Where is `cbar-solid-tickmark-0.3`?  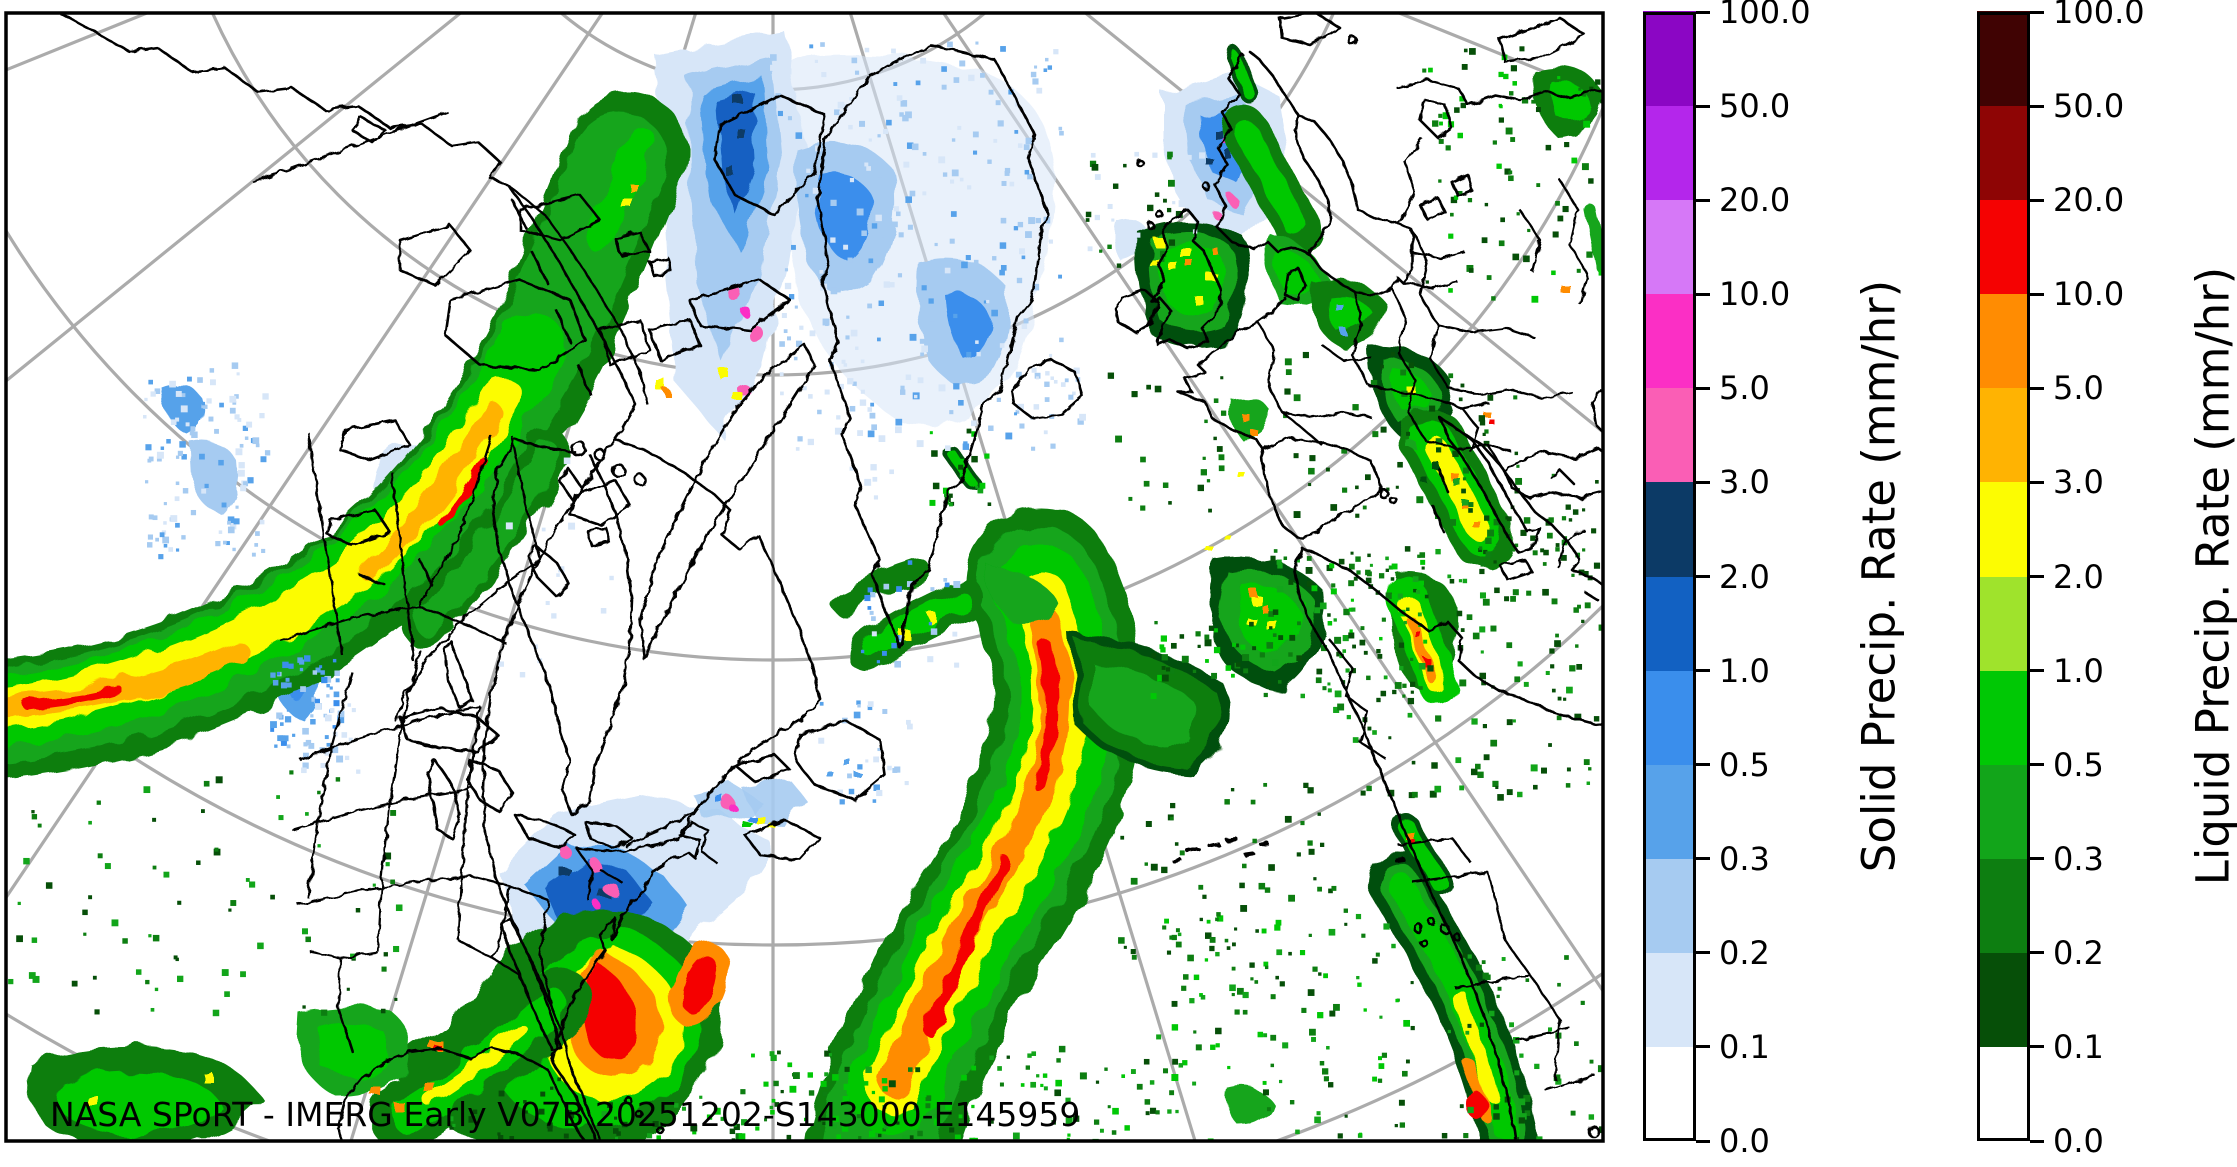 cbar-solid-tickmark-0.3 is located at coordinates (1703, 859).